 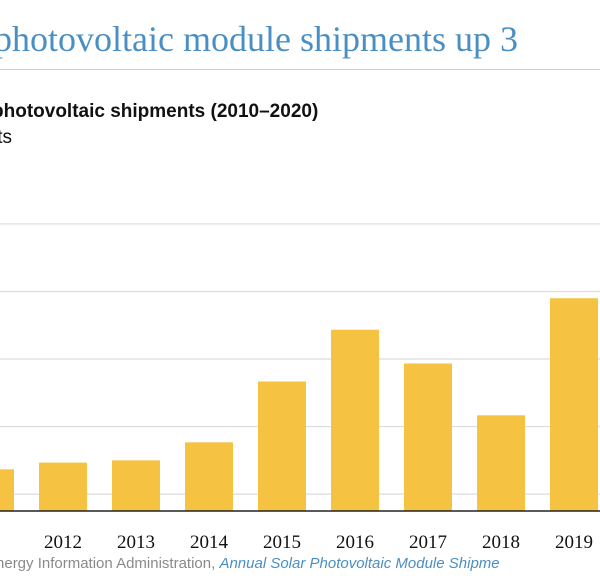 What do you see at coordinates (259, 39) in the screenshot?
I see `headline: photovoltaic module shipments up 3` at bounding box center [259, 39].